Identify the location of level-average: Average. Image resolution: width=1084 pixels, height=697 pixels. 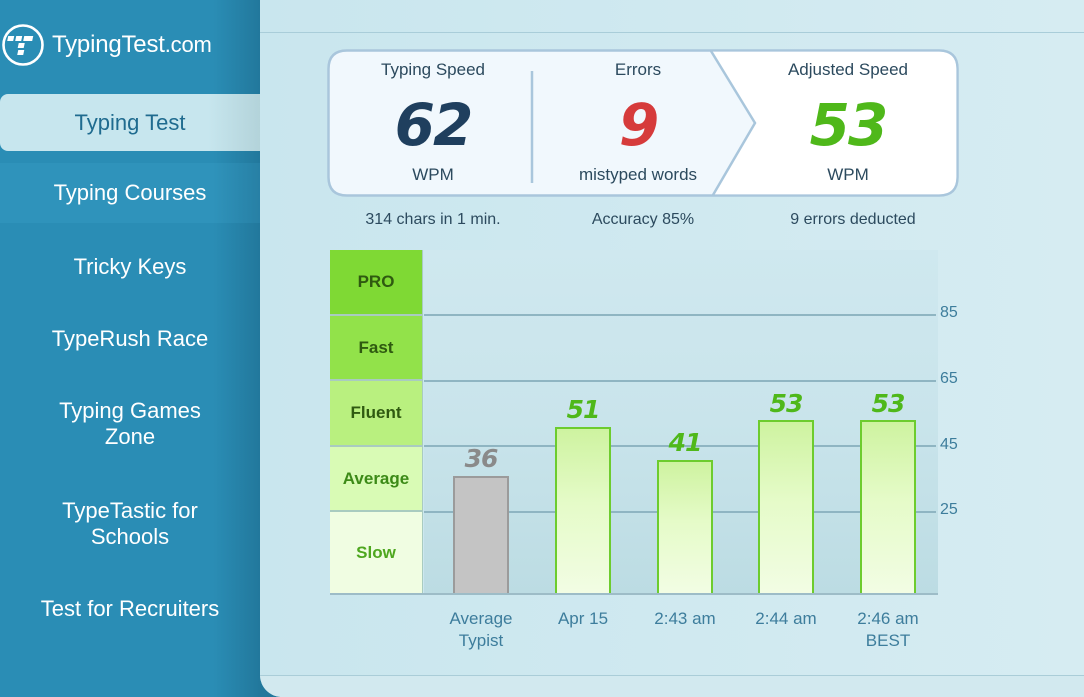
(376, 479).